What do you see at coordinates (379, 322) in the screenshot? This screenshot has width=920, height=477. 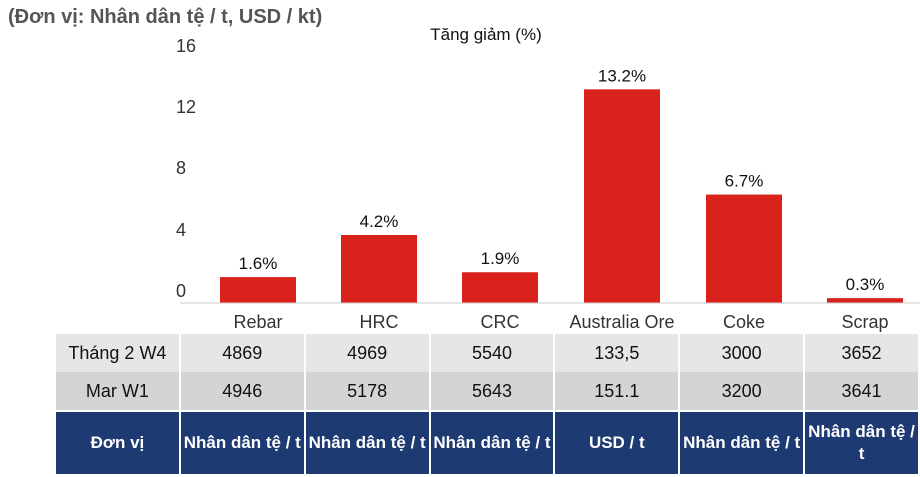 I see `category-label: HRC` at bounding box center [379, 322].